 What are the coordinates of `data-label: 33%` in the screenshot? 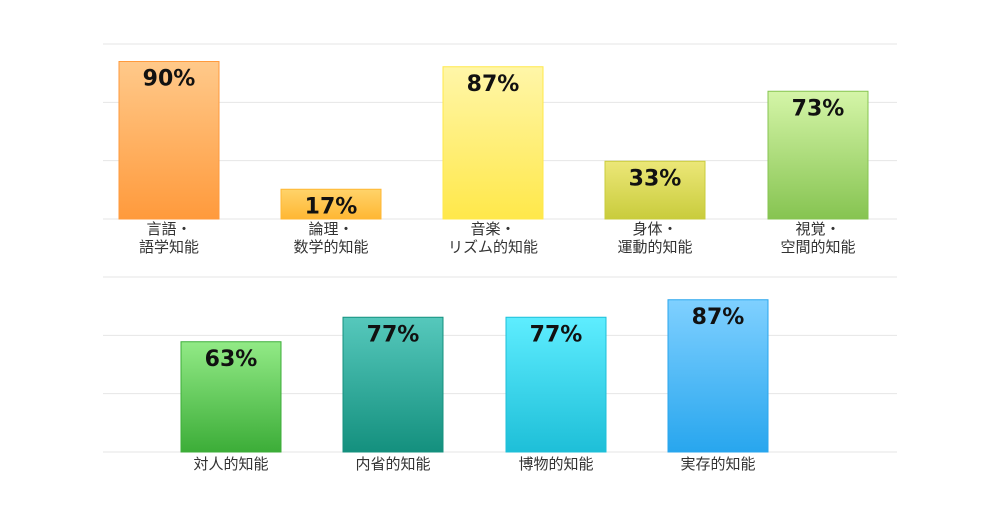 It's located at (655, 178).